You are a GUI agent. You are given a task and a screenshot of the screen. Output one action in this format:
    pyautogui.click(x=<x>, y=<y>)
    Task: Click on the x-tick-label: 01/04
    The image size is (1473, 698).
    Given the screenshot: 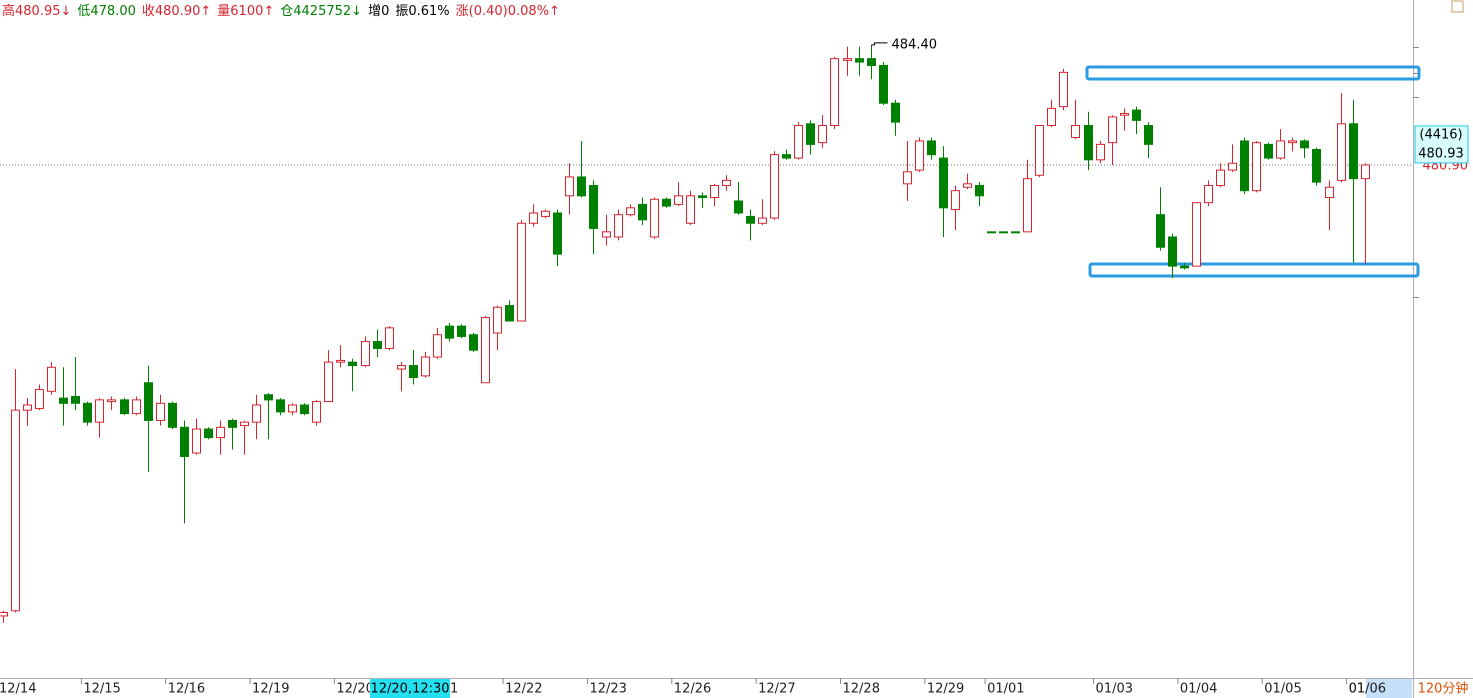 What is the action you would take?
    pyautogui.click(x=1198, y=689)
    